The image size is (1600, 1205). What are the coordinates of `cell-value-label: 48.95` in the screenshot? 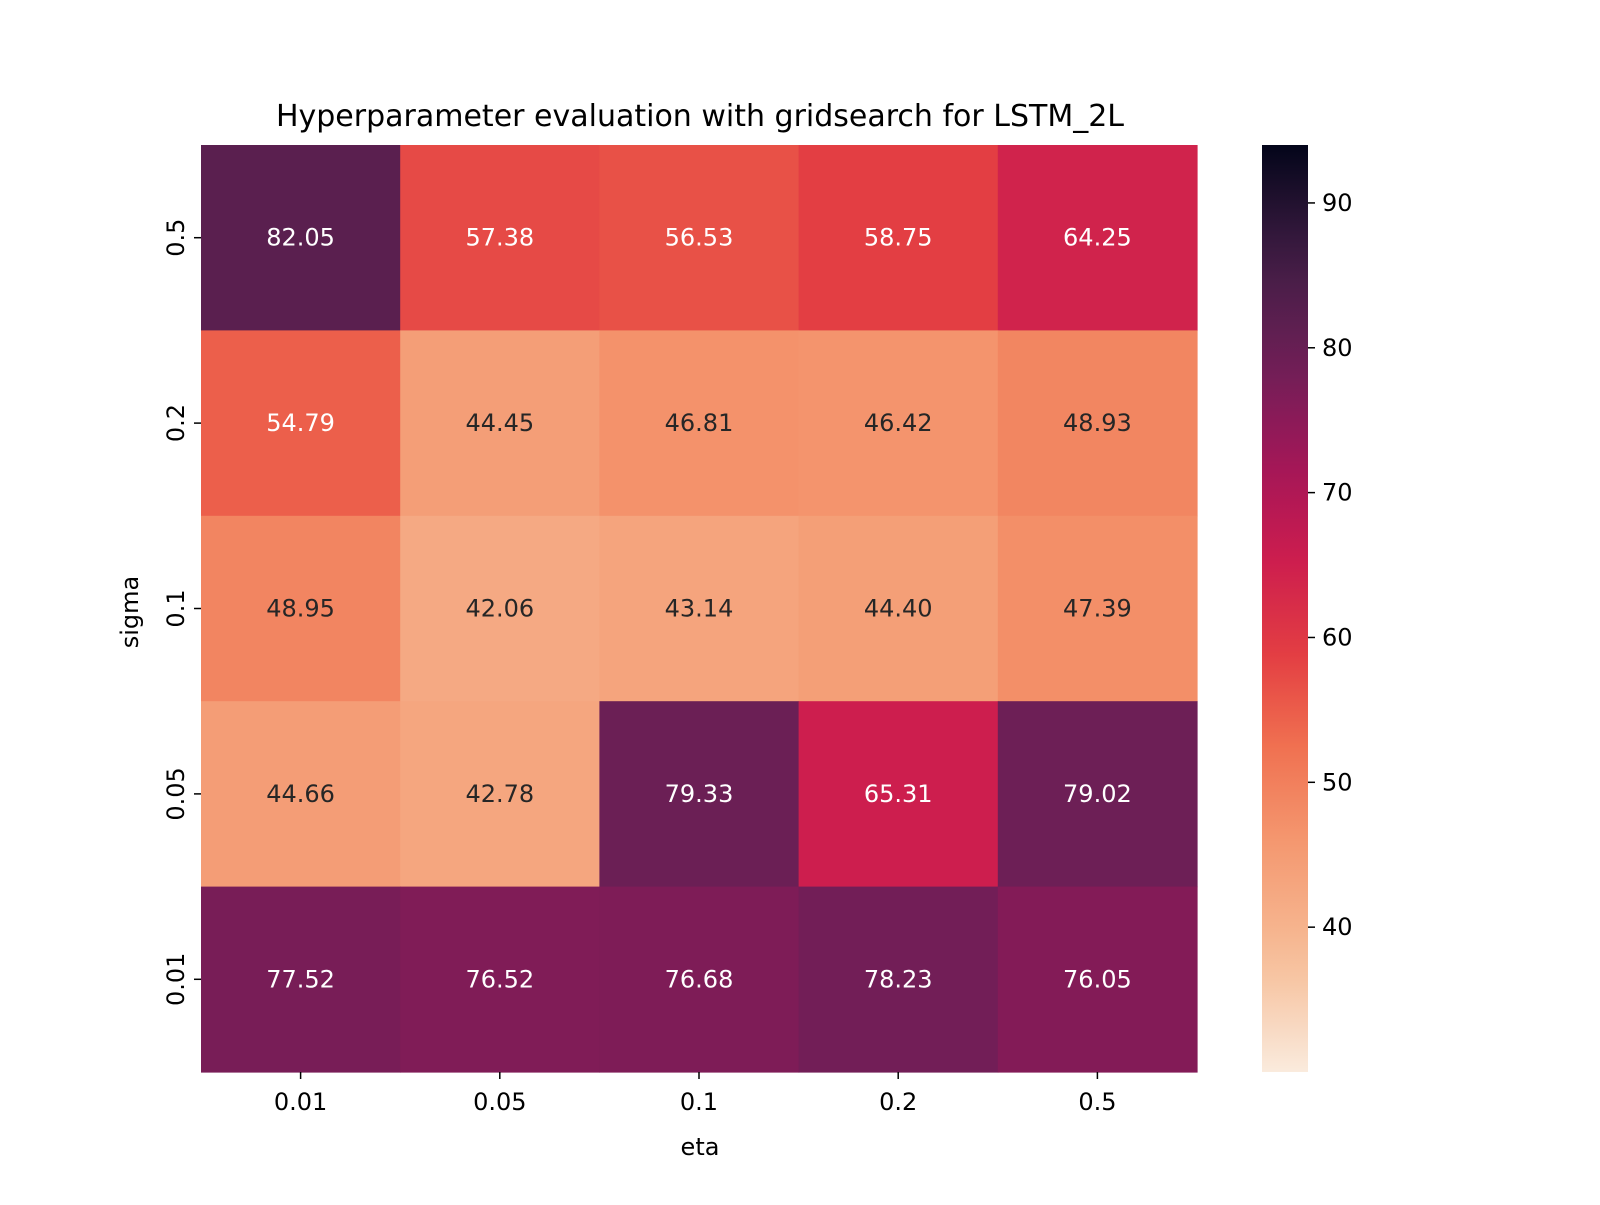 It's located at (300, 609).